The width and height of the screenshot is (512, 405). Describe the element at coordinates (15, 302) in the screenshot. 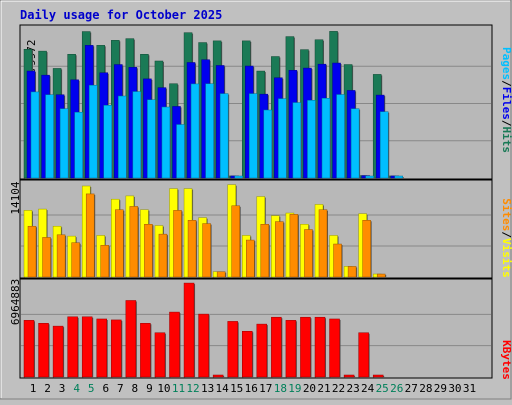

I see `kbytes-ymax-label: 6964883` at that location.